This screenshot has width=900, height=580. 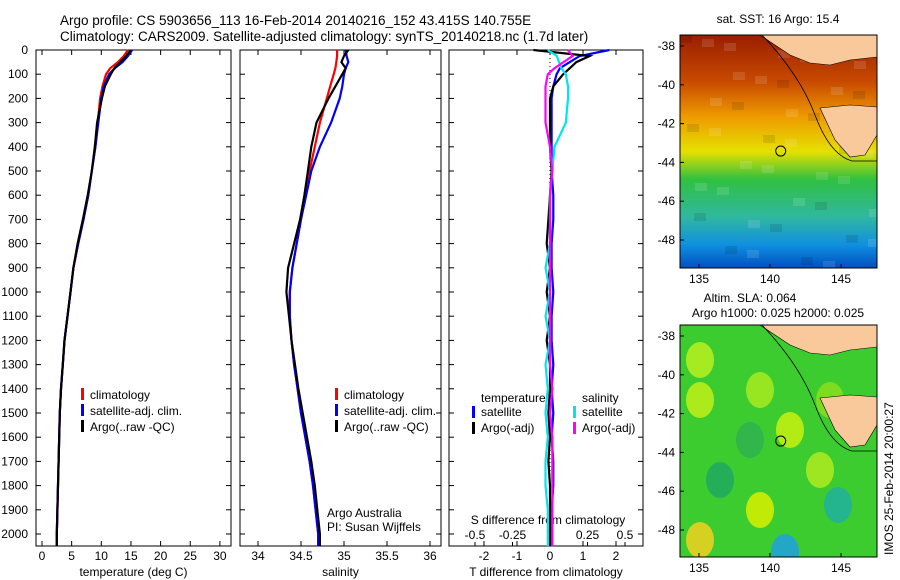 I want to click on y-tick-label: 1700, so click(x=14, y=461).